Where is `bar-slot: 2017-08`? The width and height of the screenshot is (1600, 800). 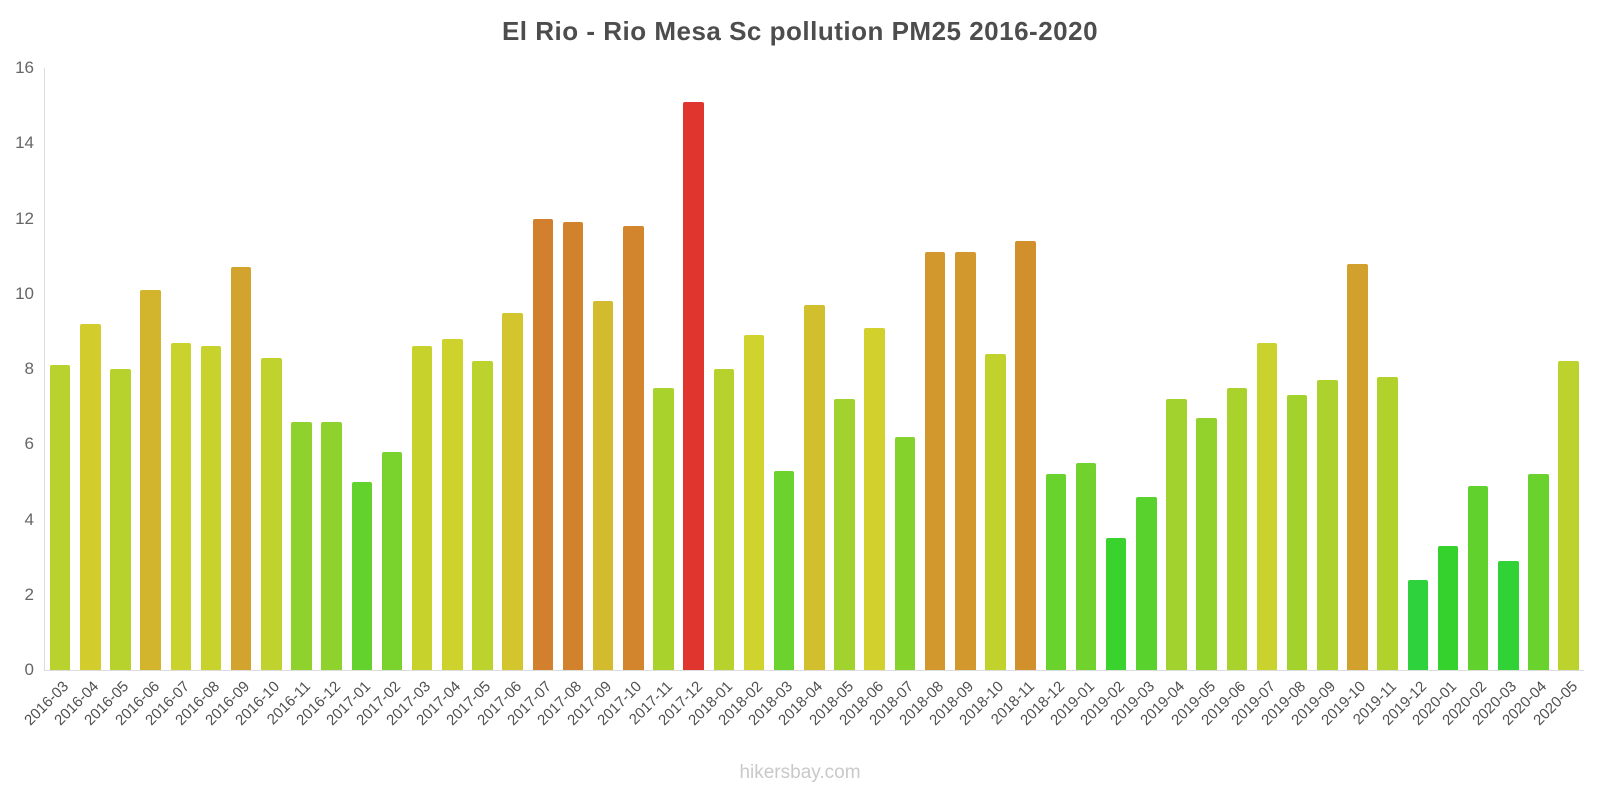 bar-slot: 2017-08 is located at coordinates (561, 398).